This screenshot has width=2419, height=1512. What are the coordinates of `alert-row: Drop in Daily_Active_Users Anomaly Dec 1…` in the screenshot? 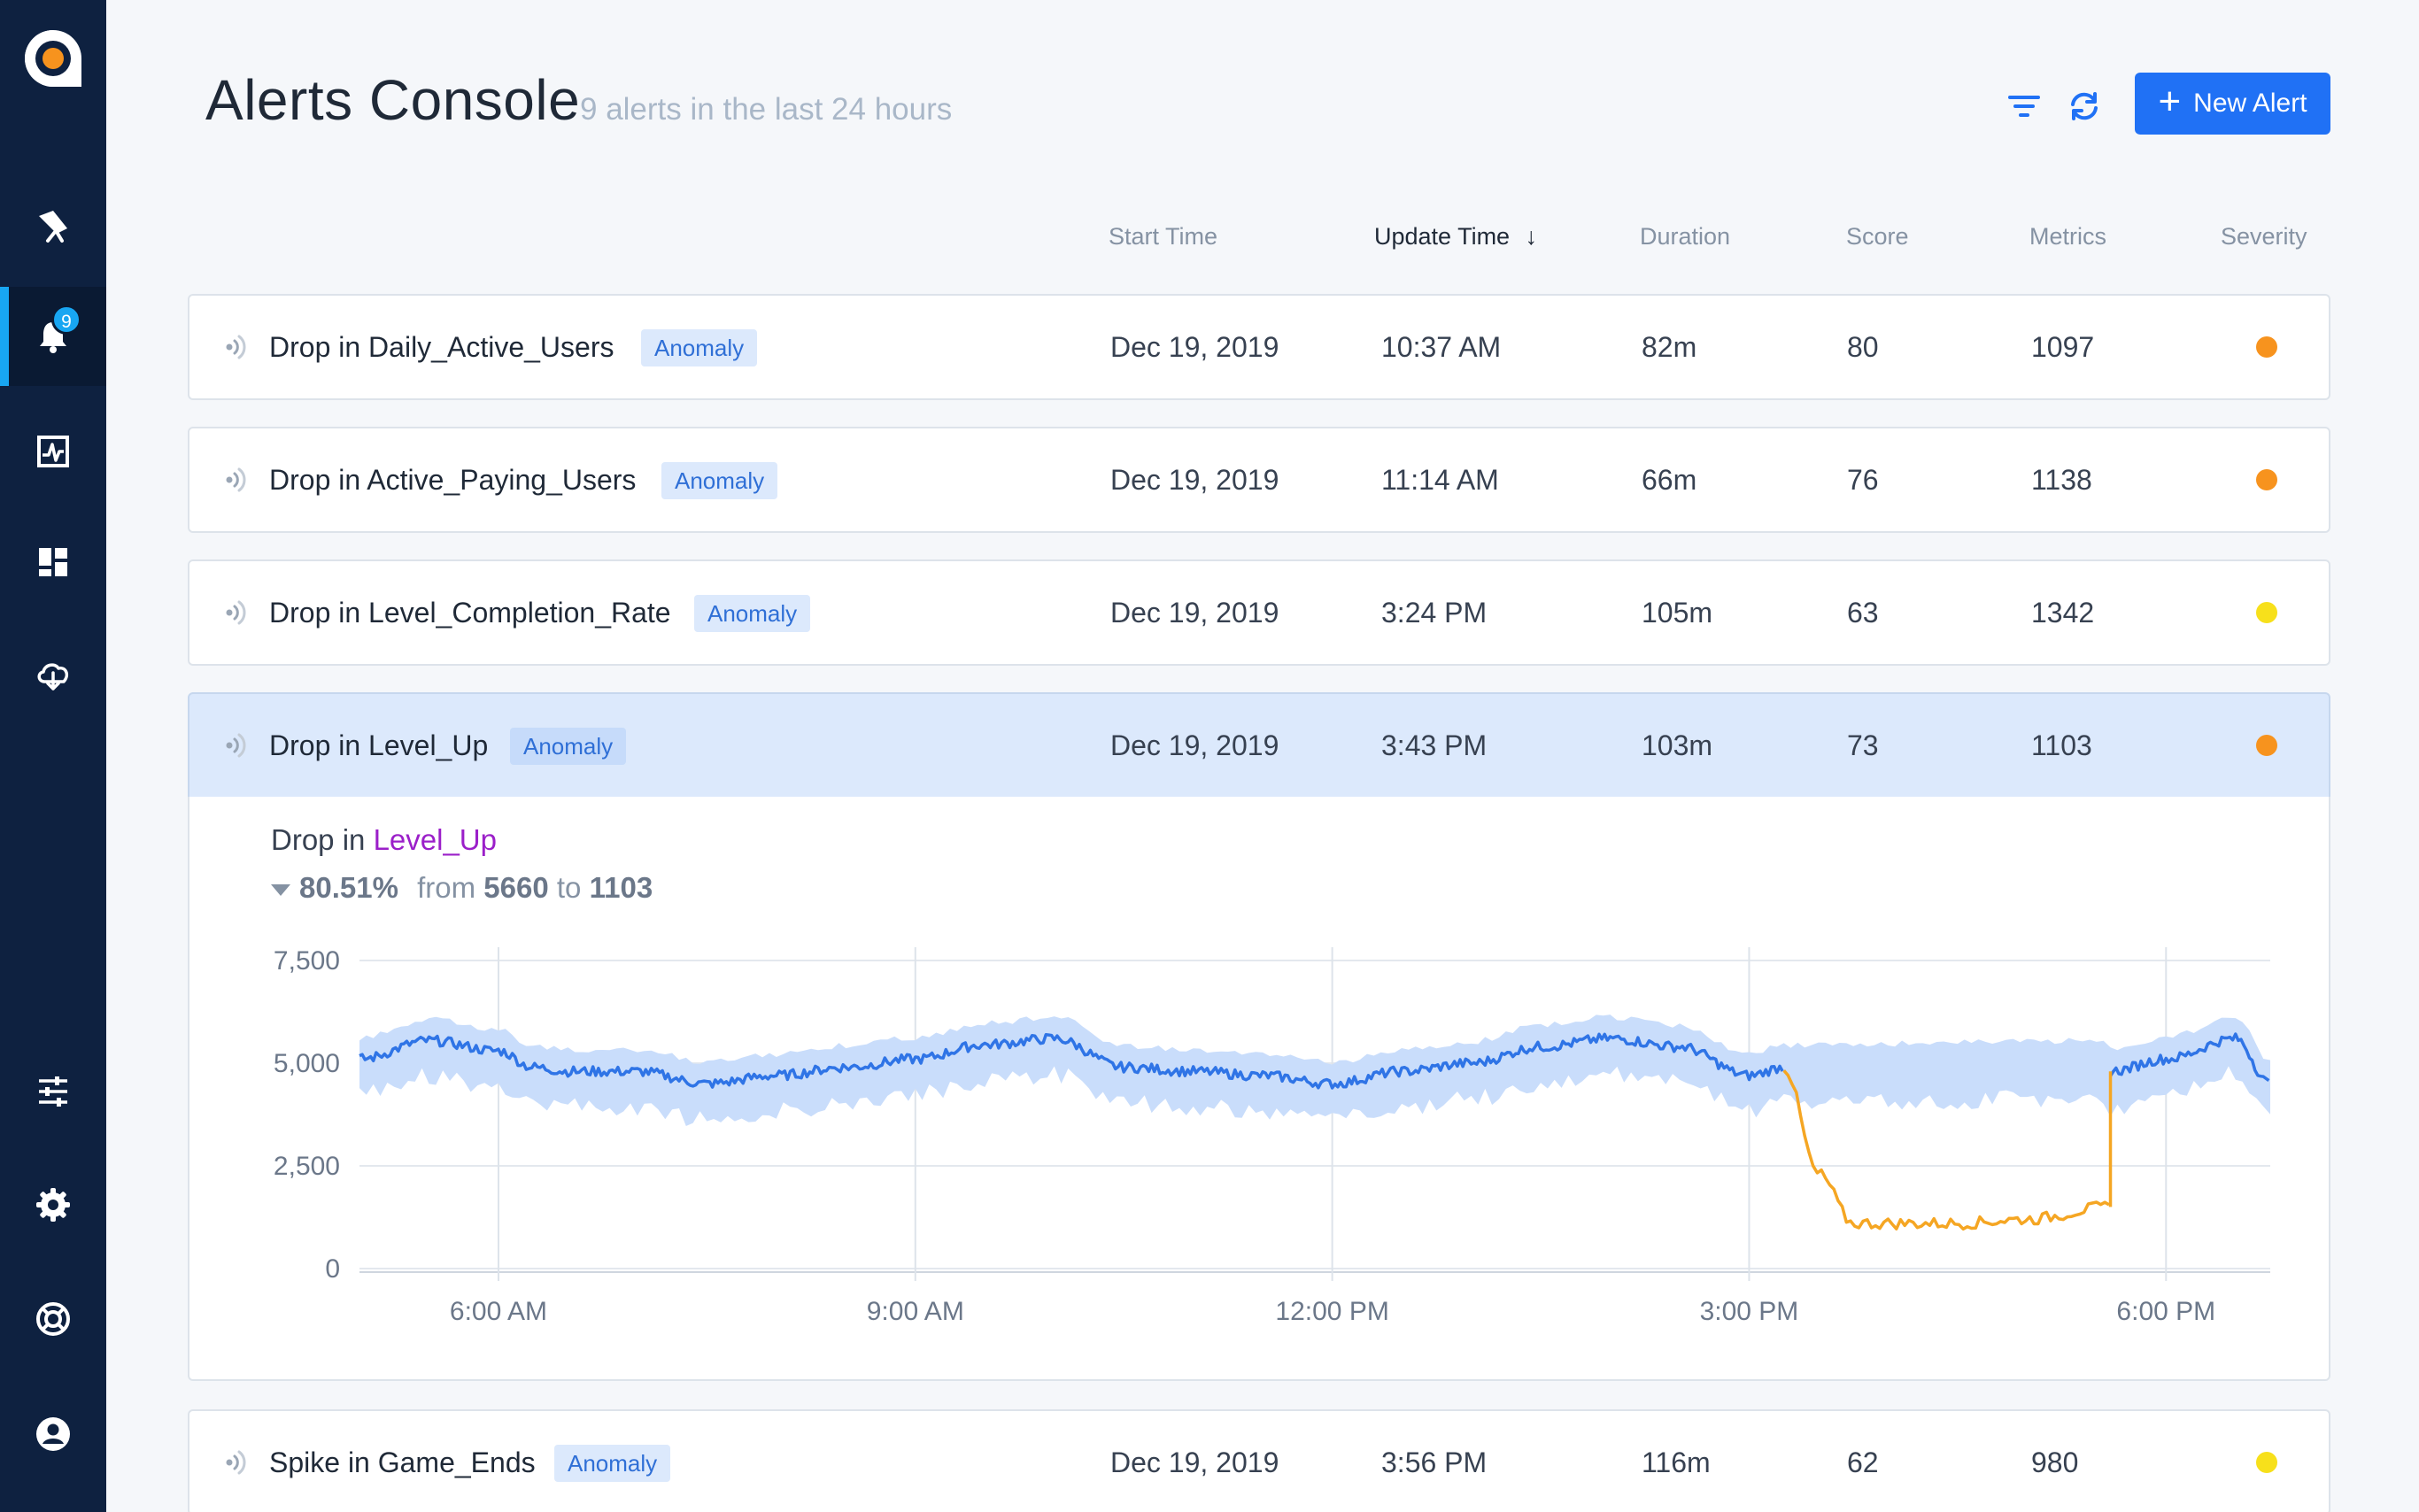 It's located at (1259, 347).